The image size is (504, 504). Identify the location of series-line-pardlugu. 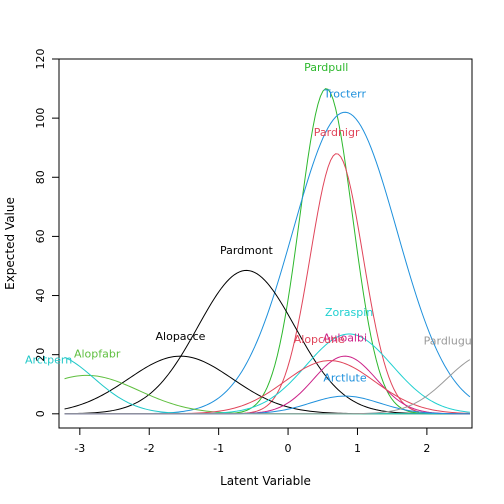
(267, 387).